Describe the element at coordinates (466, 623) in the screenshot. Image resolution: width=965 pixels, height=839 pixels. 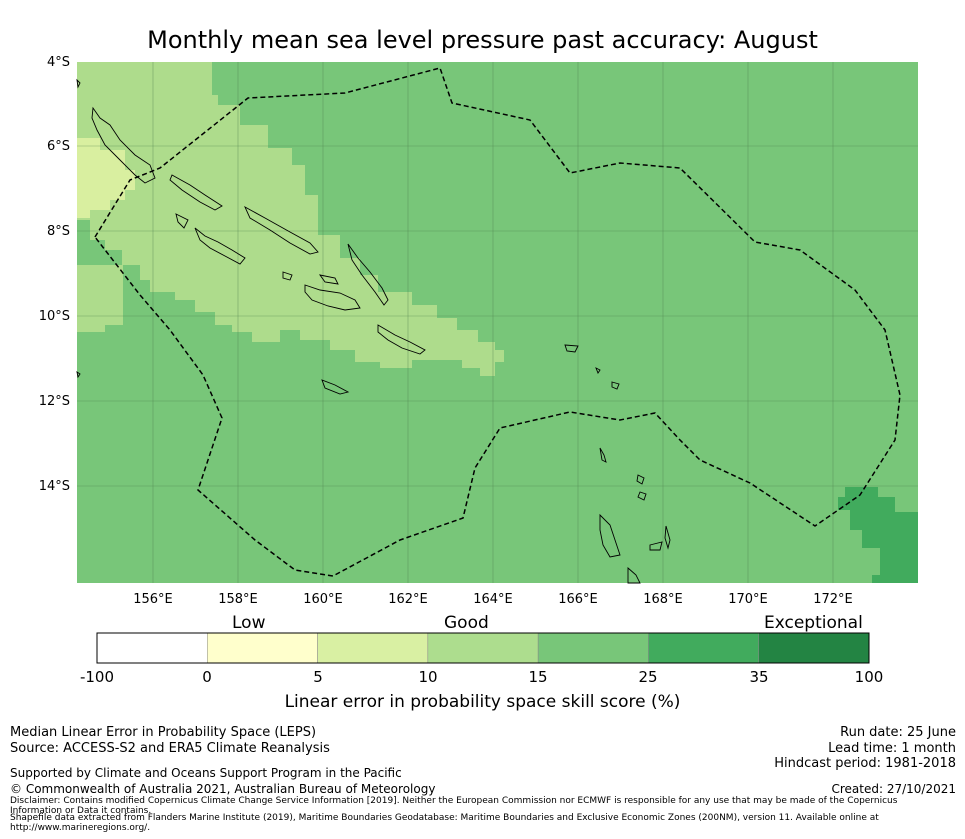
I see `colorbar-category-good: Good` at that location.